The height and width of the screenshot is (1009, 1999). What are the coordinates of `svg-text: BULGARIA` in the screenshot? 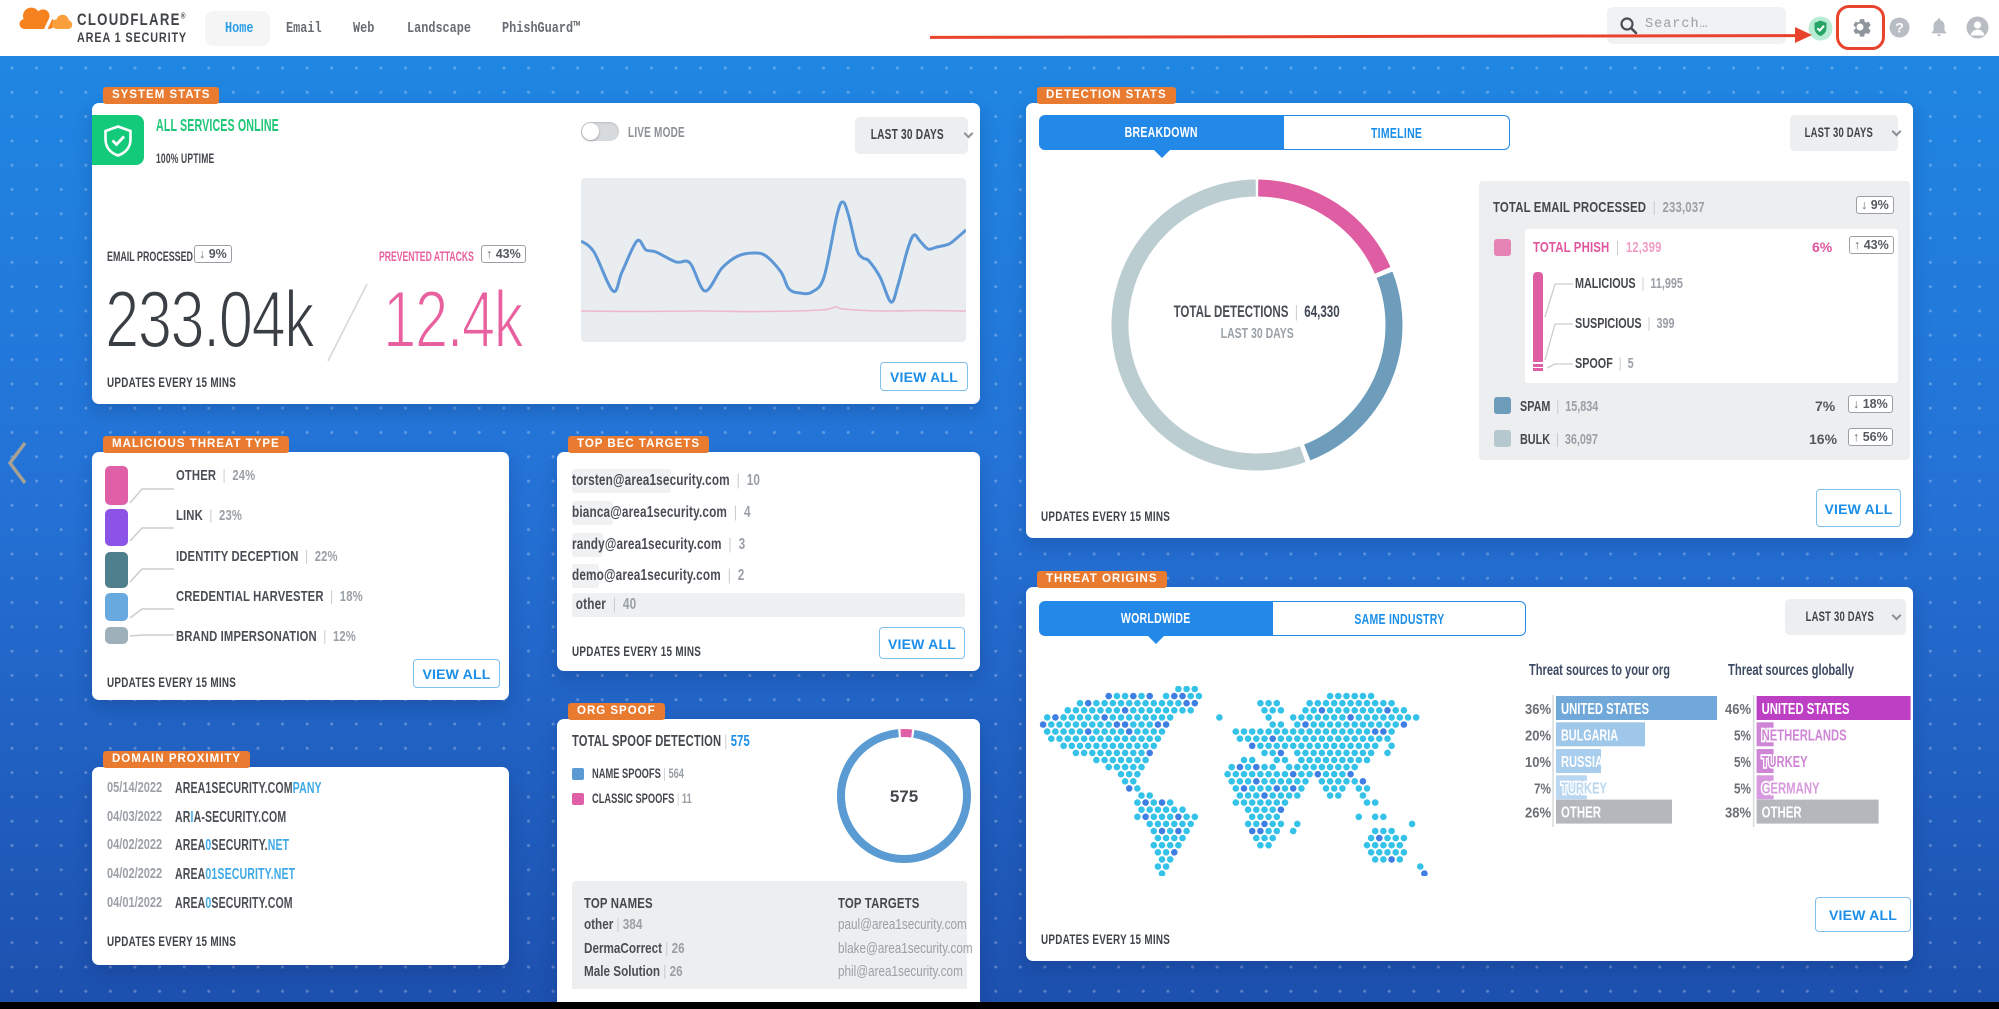 It's located at (1589, 735).